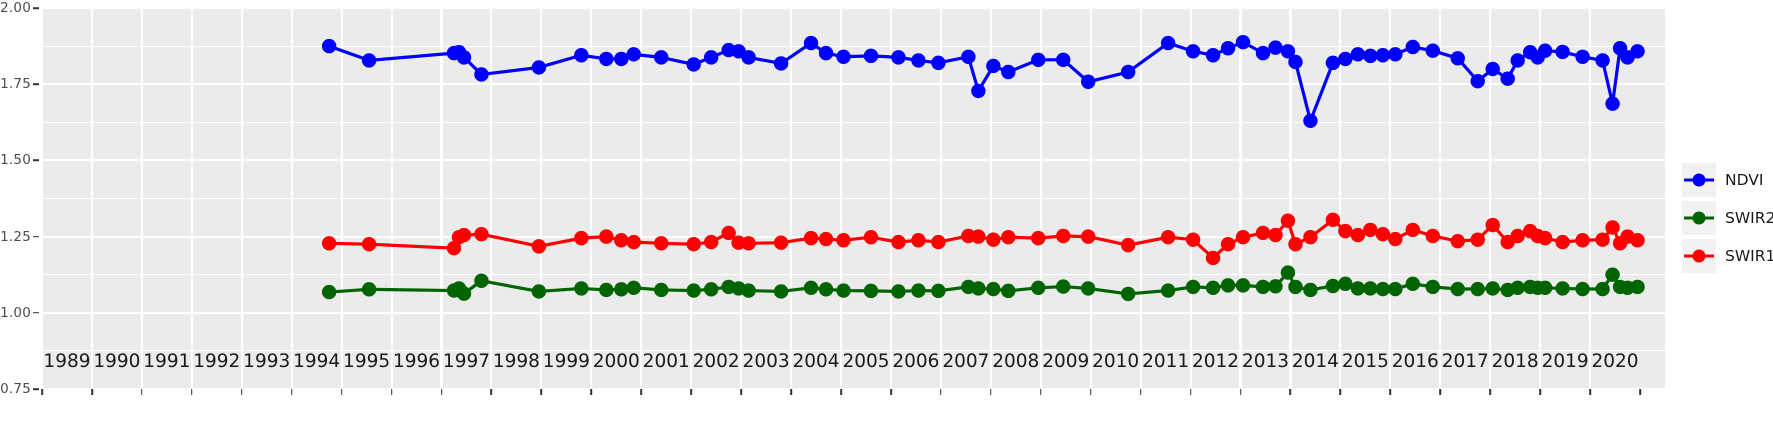 Image resolution: width=1773 pixels, height=442 pixels. Describe the element at coordinates (15, 312) in the screenshot. I see `y-axis-tick-label: 1.00` at that location.